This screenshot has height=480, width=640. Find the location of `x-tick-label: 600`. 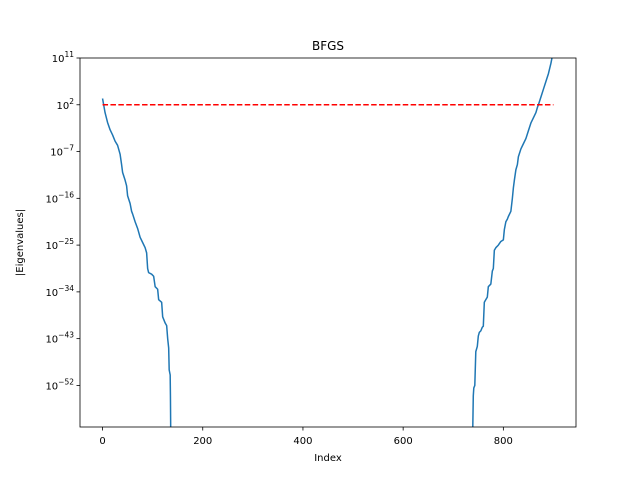

x-tick-label: 600 is located at coordinates (403, 441).